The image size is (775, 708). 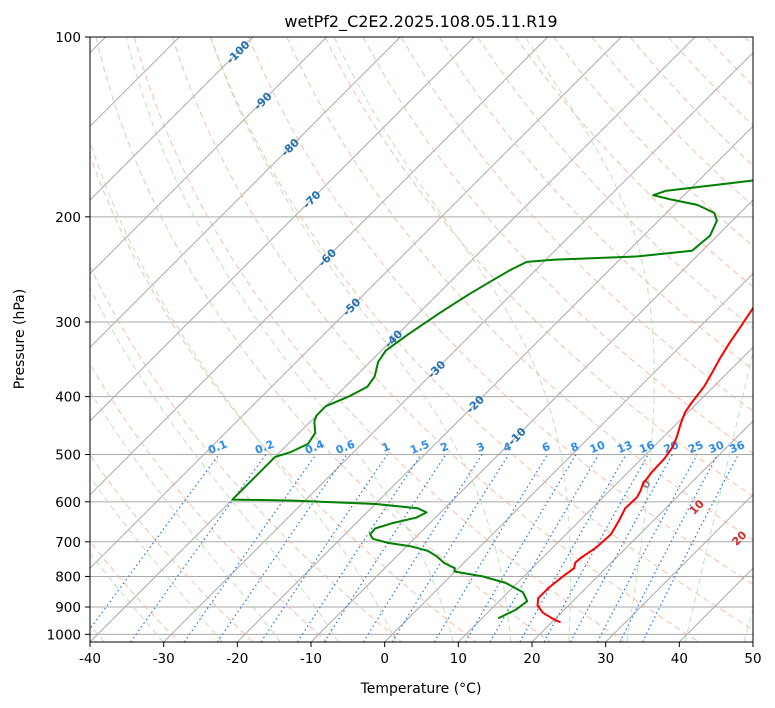 What do you see at coordinates (575, 447) in the screenshot?
I see `mixing-ratio-label: 8` at bounding box center [575, 447].